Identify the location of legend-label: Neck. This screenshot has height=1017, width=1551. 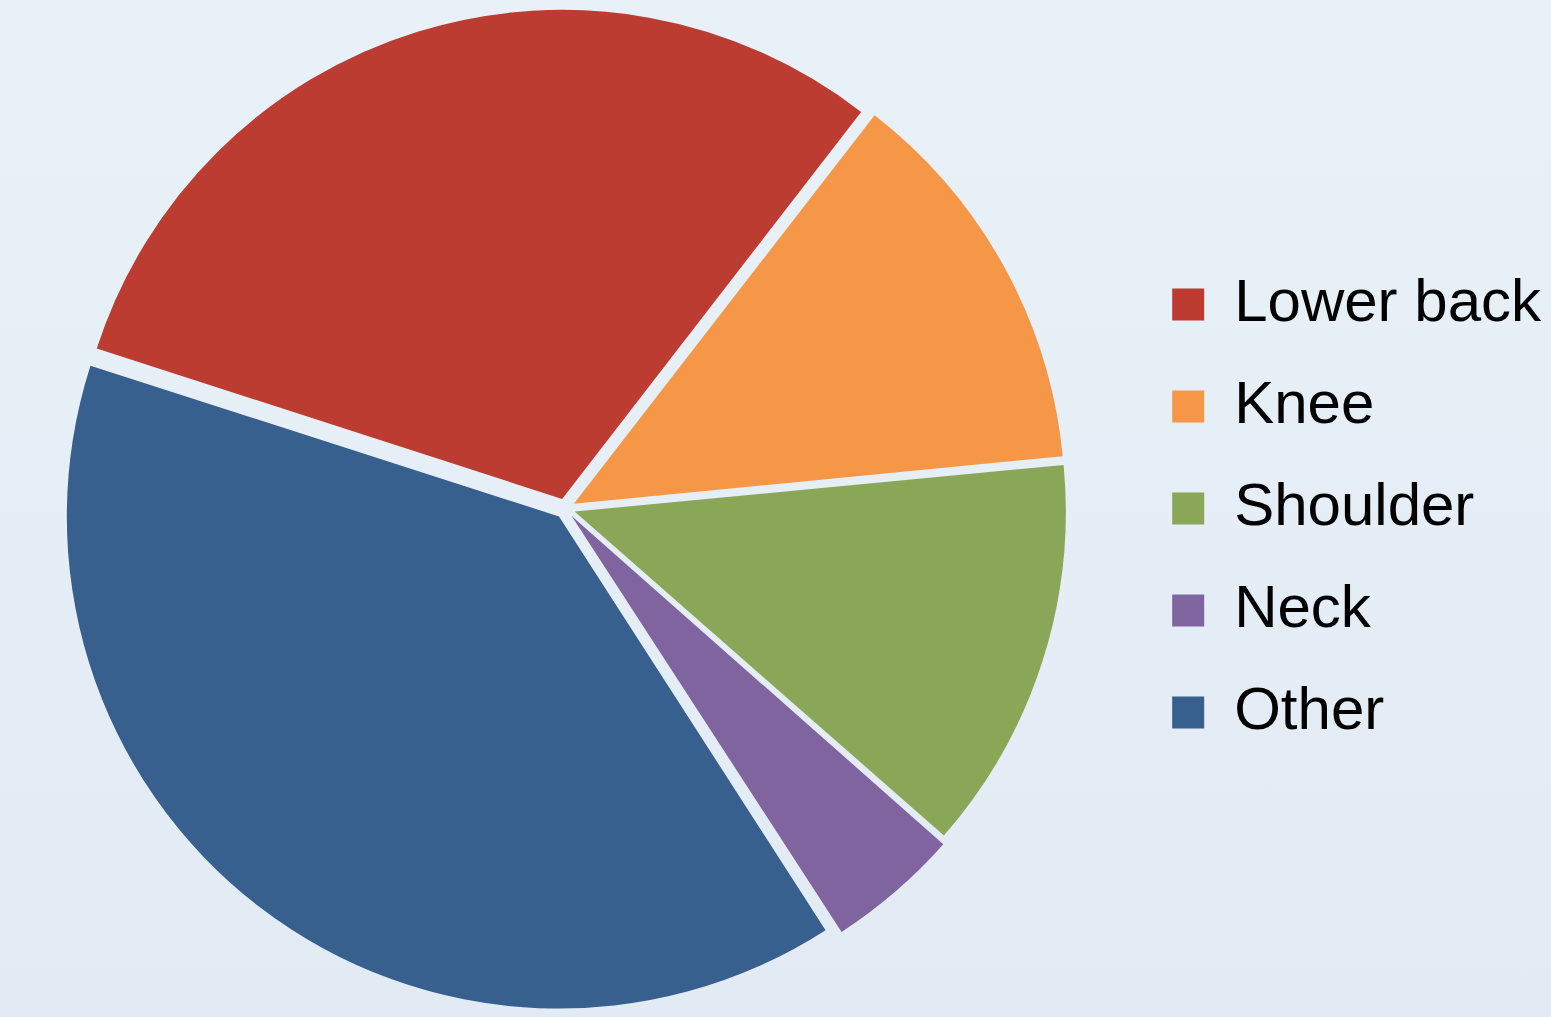
(1303, 607).